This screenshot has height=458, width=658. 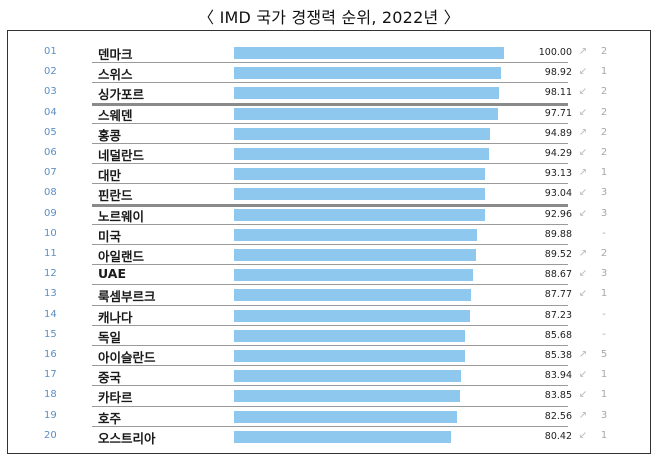 I want to click on score-label: 89.88, so click(x=558, y=234).